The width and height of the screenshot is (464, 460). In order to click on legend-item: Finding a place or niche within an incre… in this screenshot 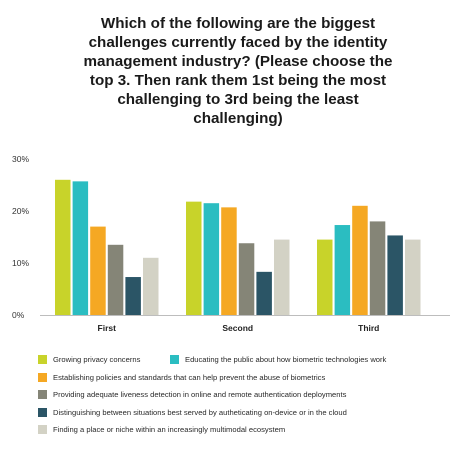, I will do `click(248, 430)`.